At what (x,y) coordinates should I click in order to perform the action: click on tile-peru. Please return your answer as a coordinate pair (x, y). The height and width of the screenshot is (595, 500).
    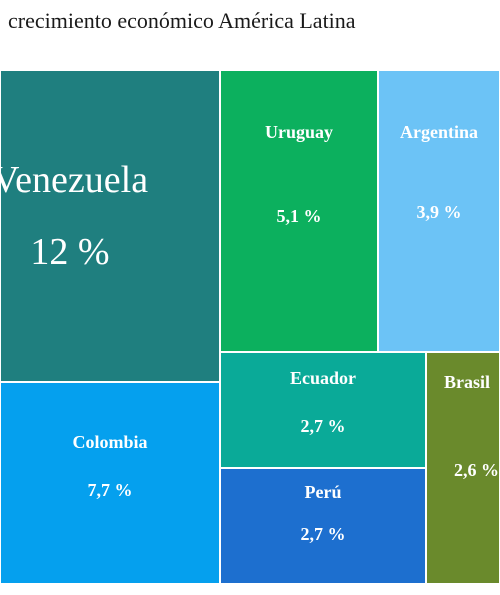
    Looking at the image, I should click on (323, 526).